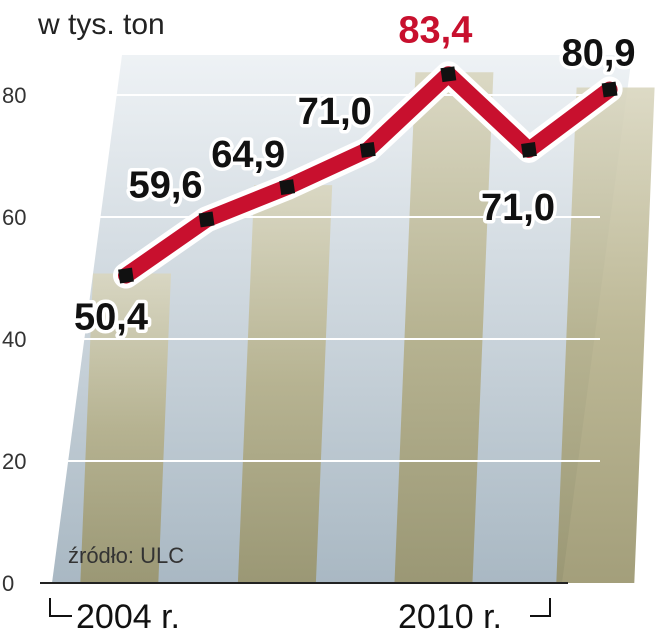 Image resolution: width=655 pixels, height=640 pixels. What do you see at coordinates (435, 30) in the screenshot?
I see `value-label: 83,4` at bounding box center [435, 30].